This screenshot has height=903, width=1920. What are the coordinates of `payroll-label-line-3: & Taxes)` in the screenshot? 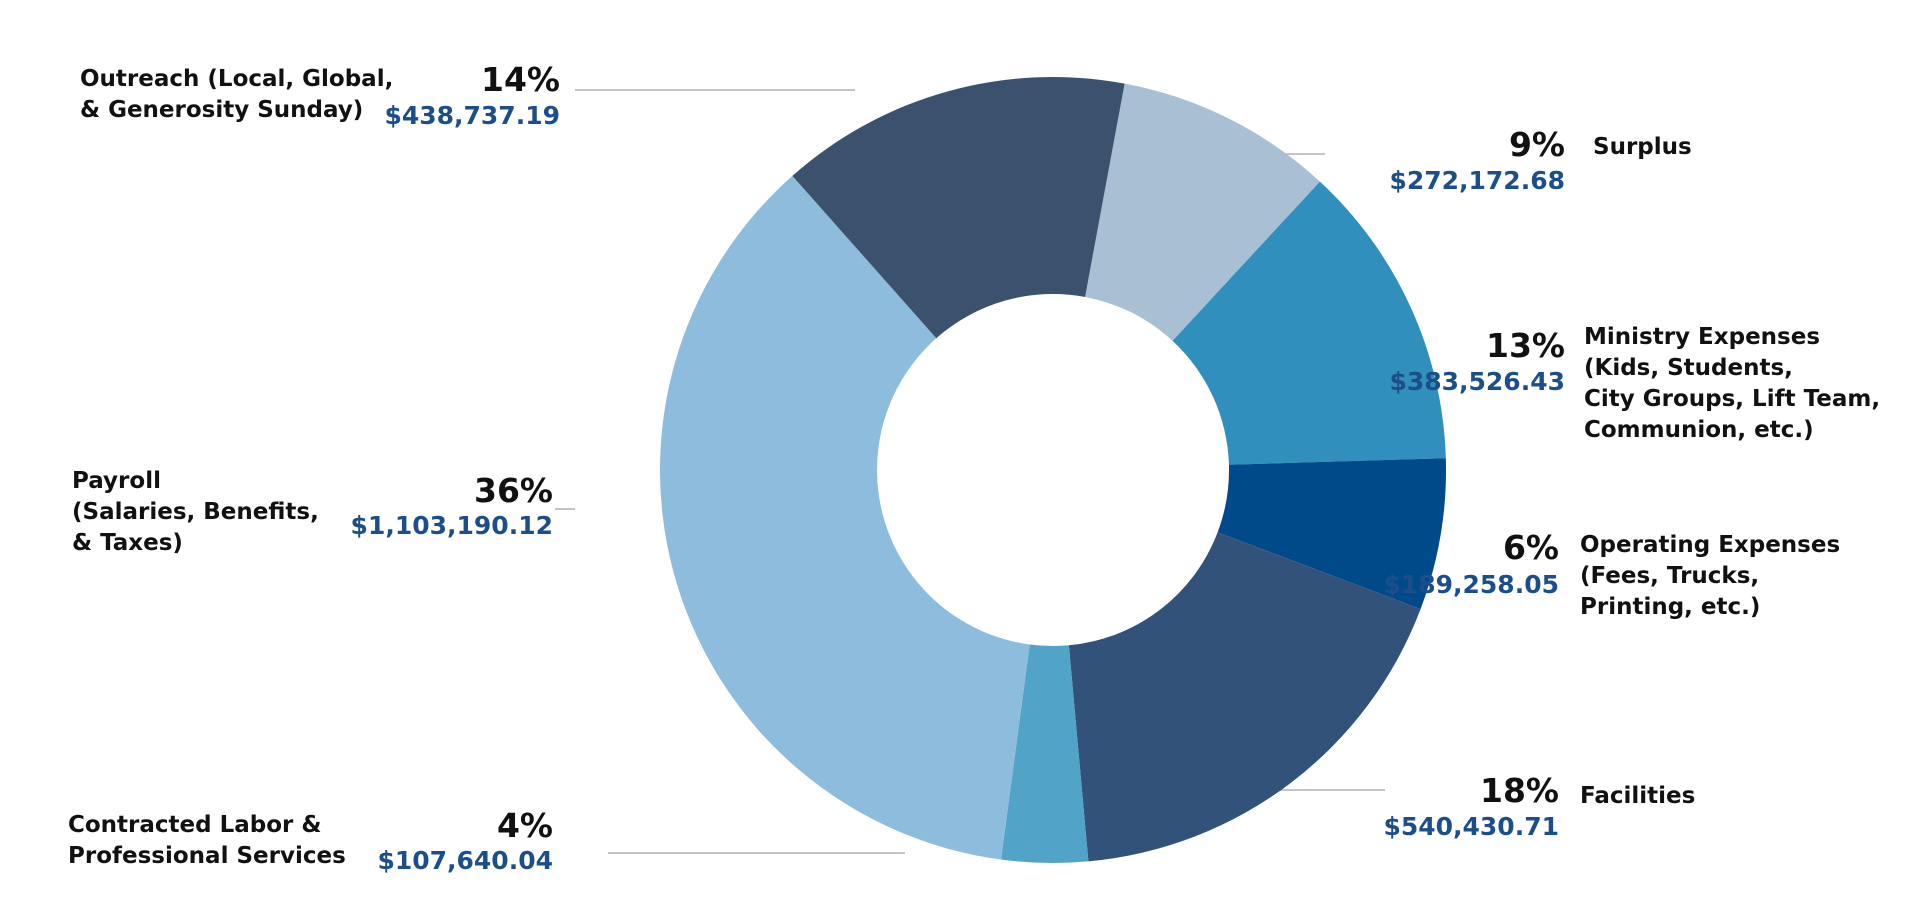 It's located at (127, 543).